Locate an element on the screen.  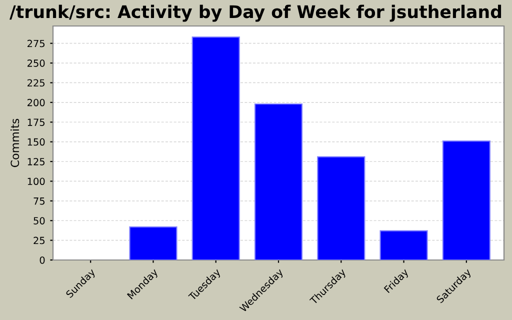
y-tick-label: 75 is located at coordinates (39, 201).